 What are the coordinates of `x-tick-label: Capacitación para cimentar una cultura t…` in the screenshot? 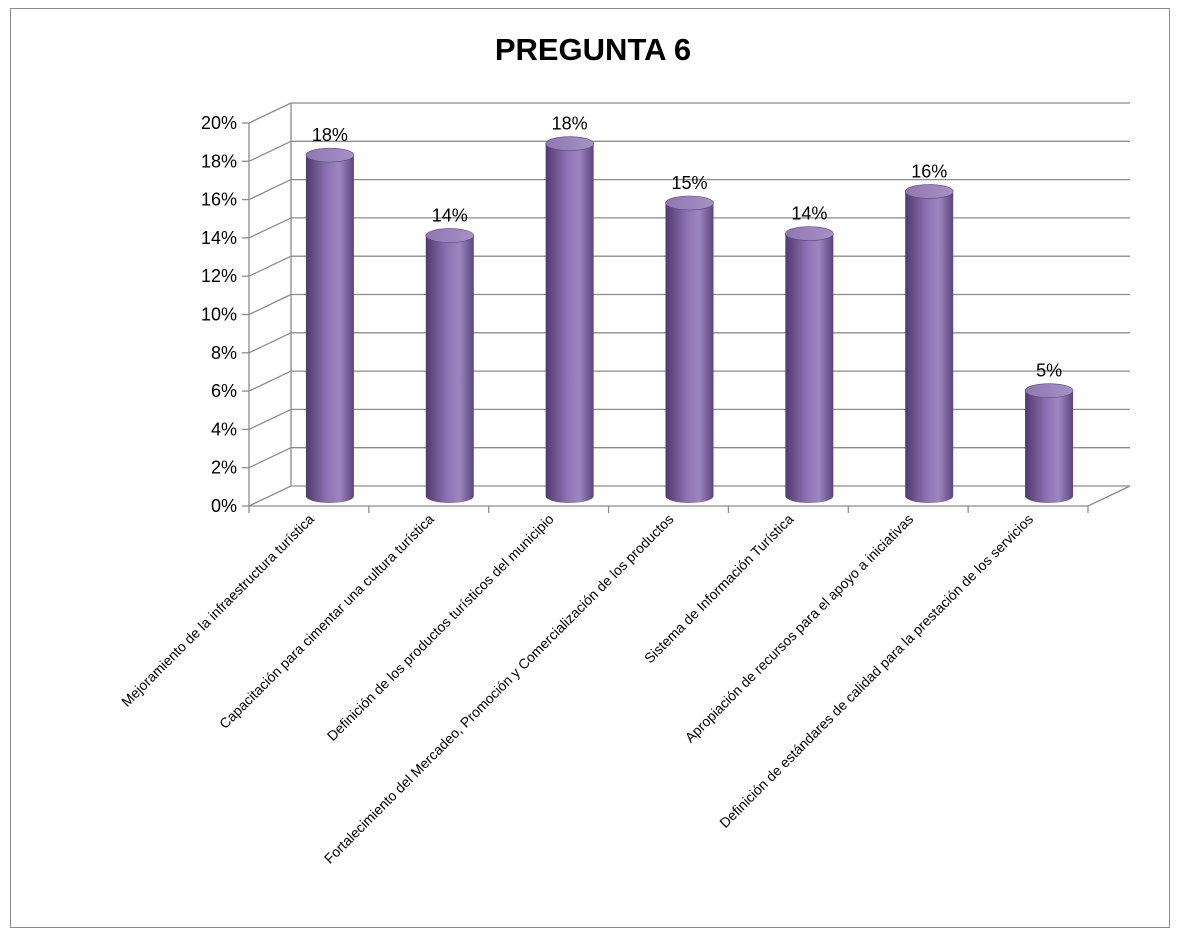 It's located at (326, 621).